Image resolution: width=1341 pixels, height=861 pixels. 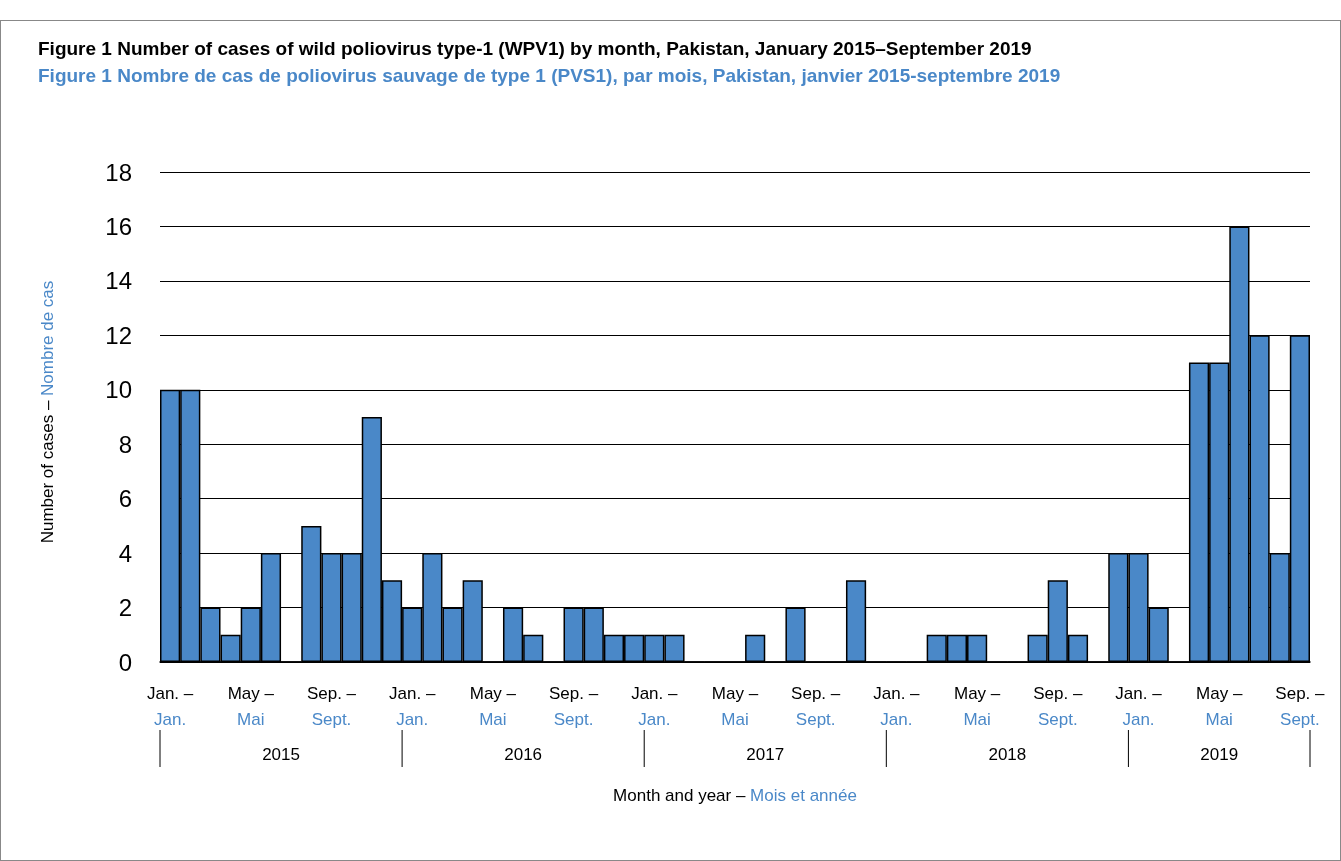 What do you see at coordinates (118, 335) in the screenshot?
I see `y-tick-label: 12` at bounding box center [118, 335].